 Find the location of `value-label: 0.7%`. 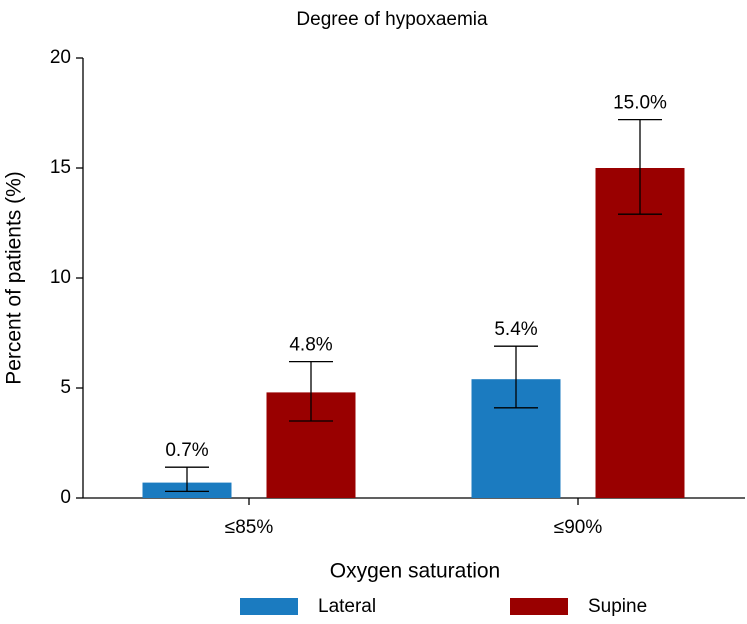

value-label: 0.7% is located at coordinates (186, 450).